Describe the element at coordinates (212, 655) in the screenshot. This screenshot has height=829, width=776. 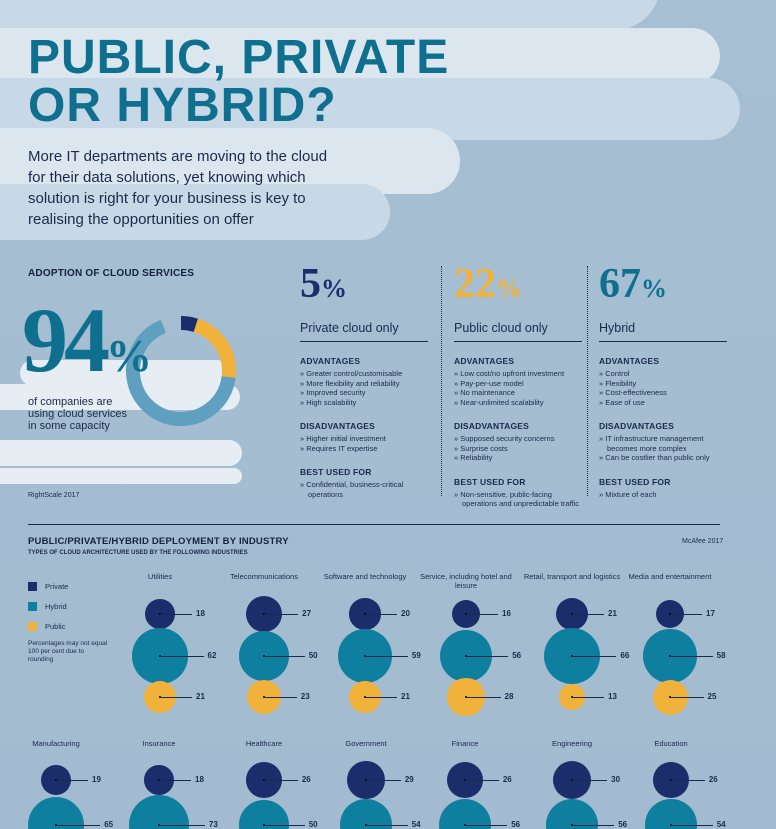
I see `bubble-value: 62` at that location.